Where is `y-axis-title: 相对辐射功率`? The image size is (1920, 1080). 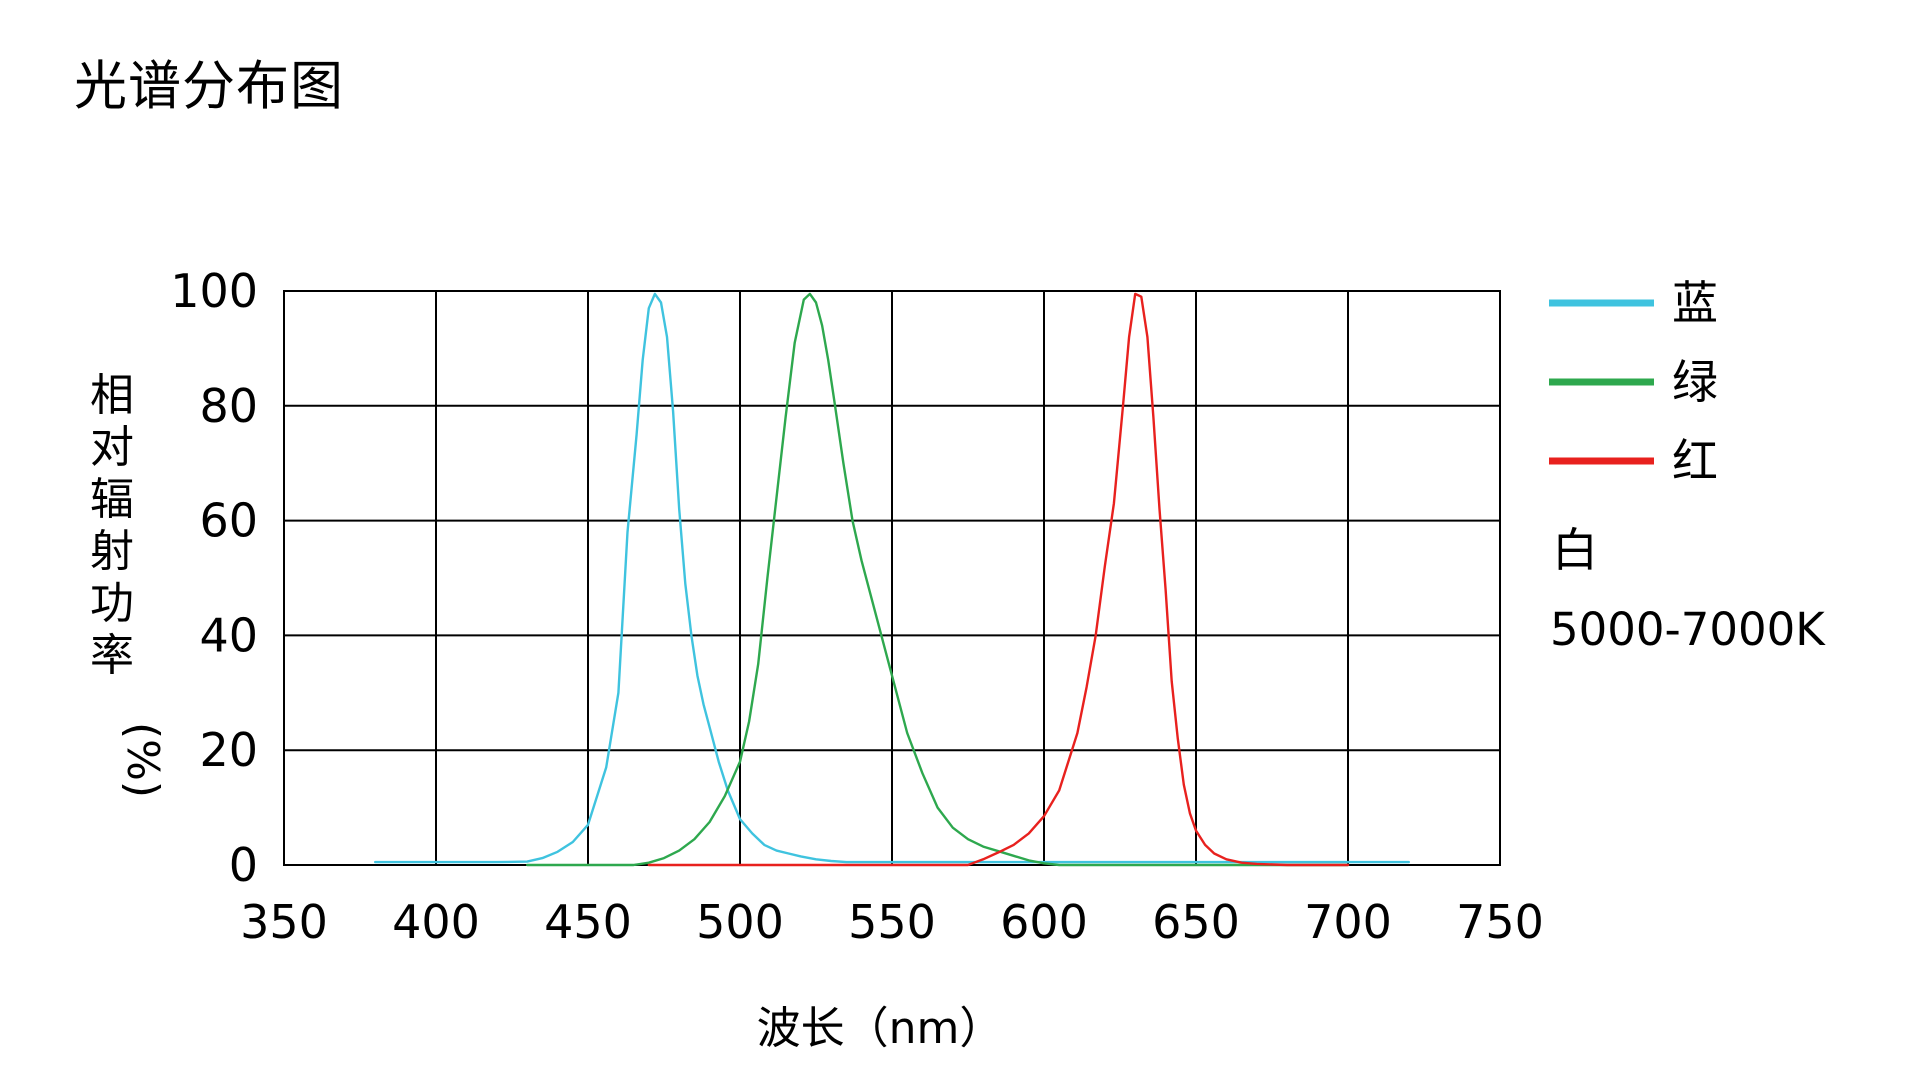 y-axis-title: 相对辐射功率 is located at coordinates (112, 525).